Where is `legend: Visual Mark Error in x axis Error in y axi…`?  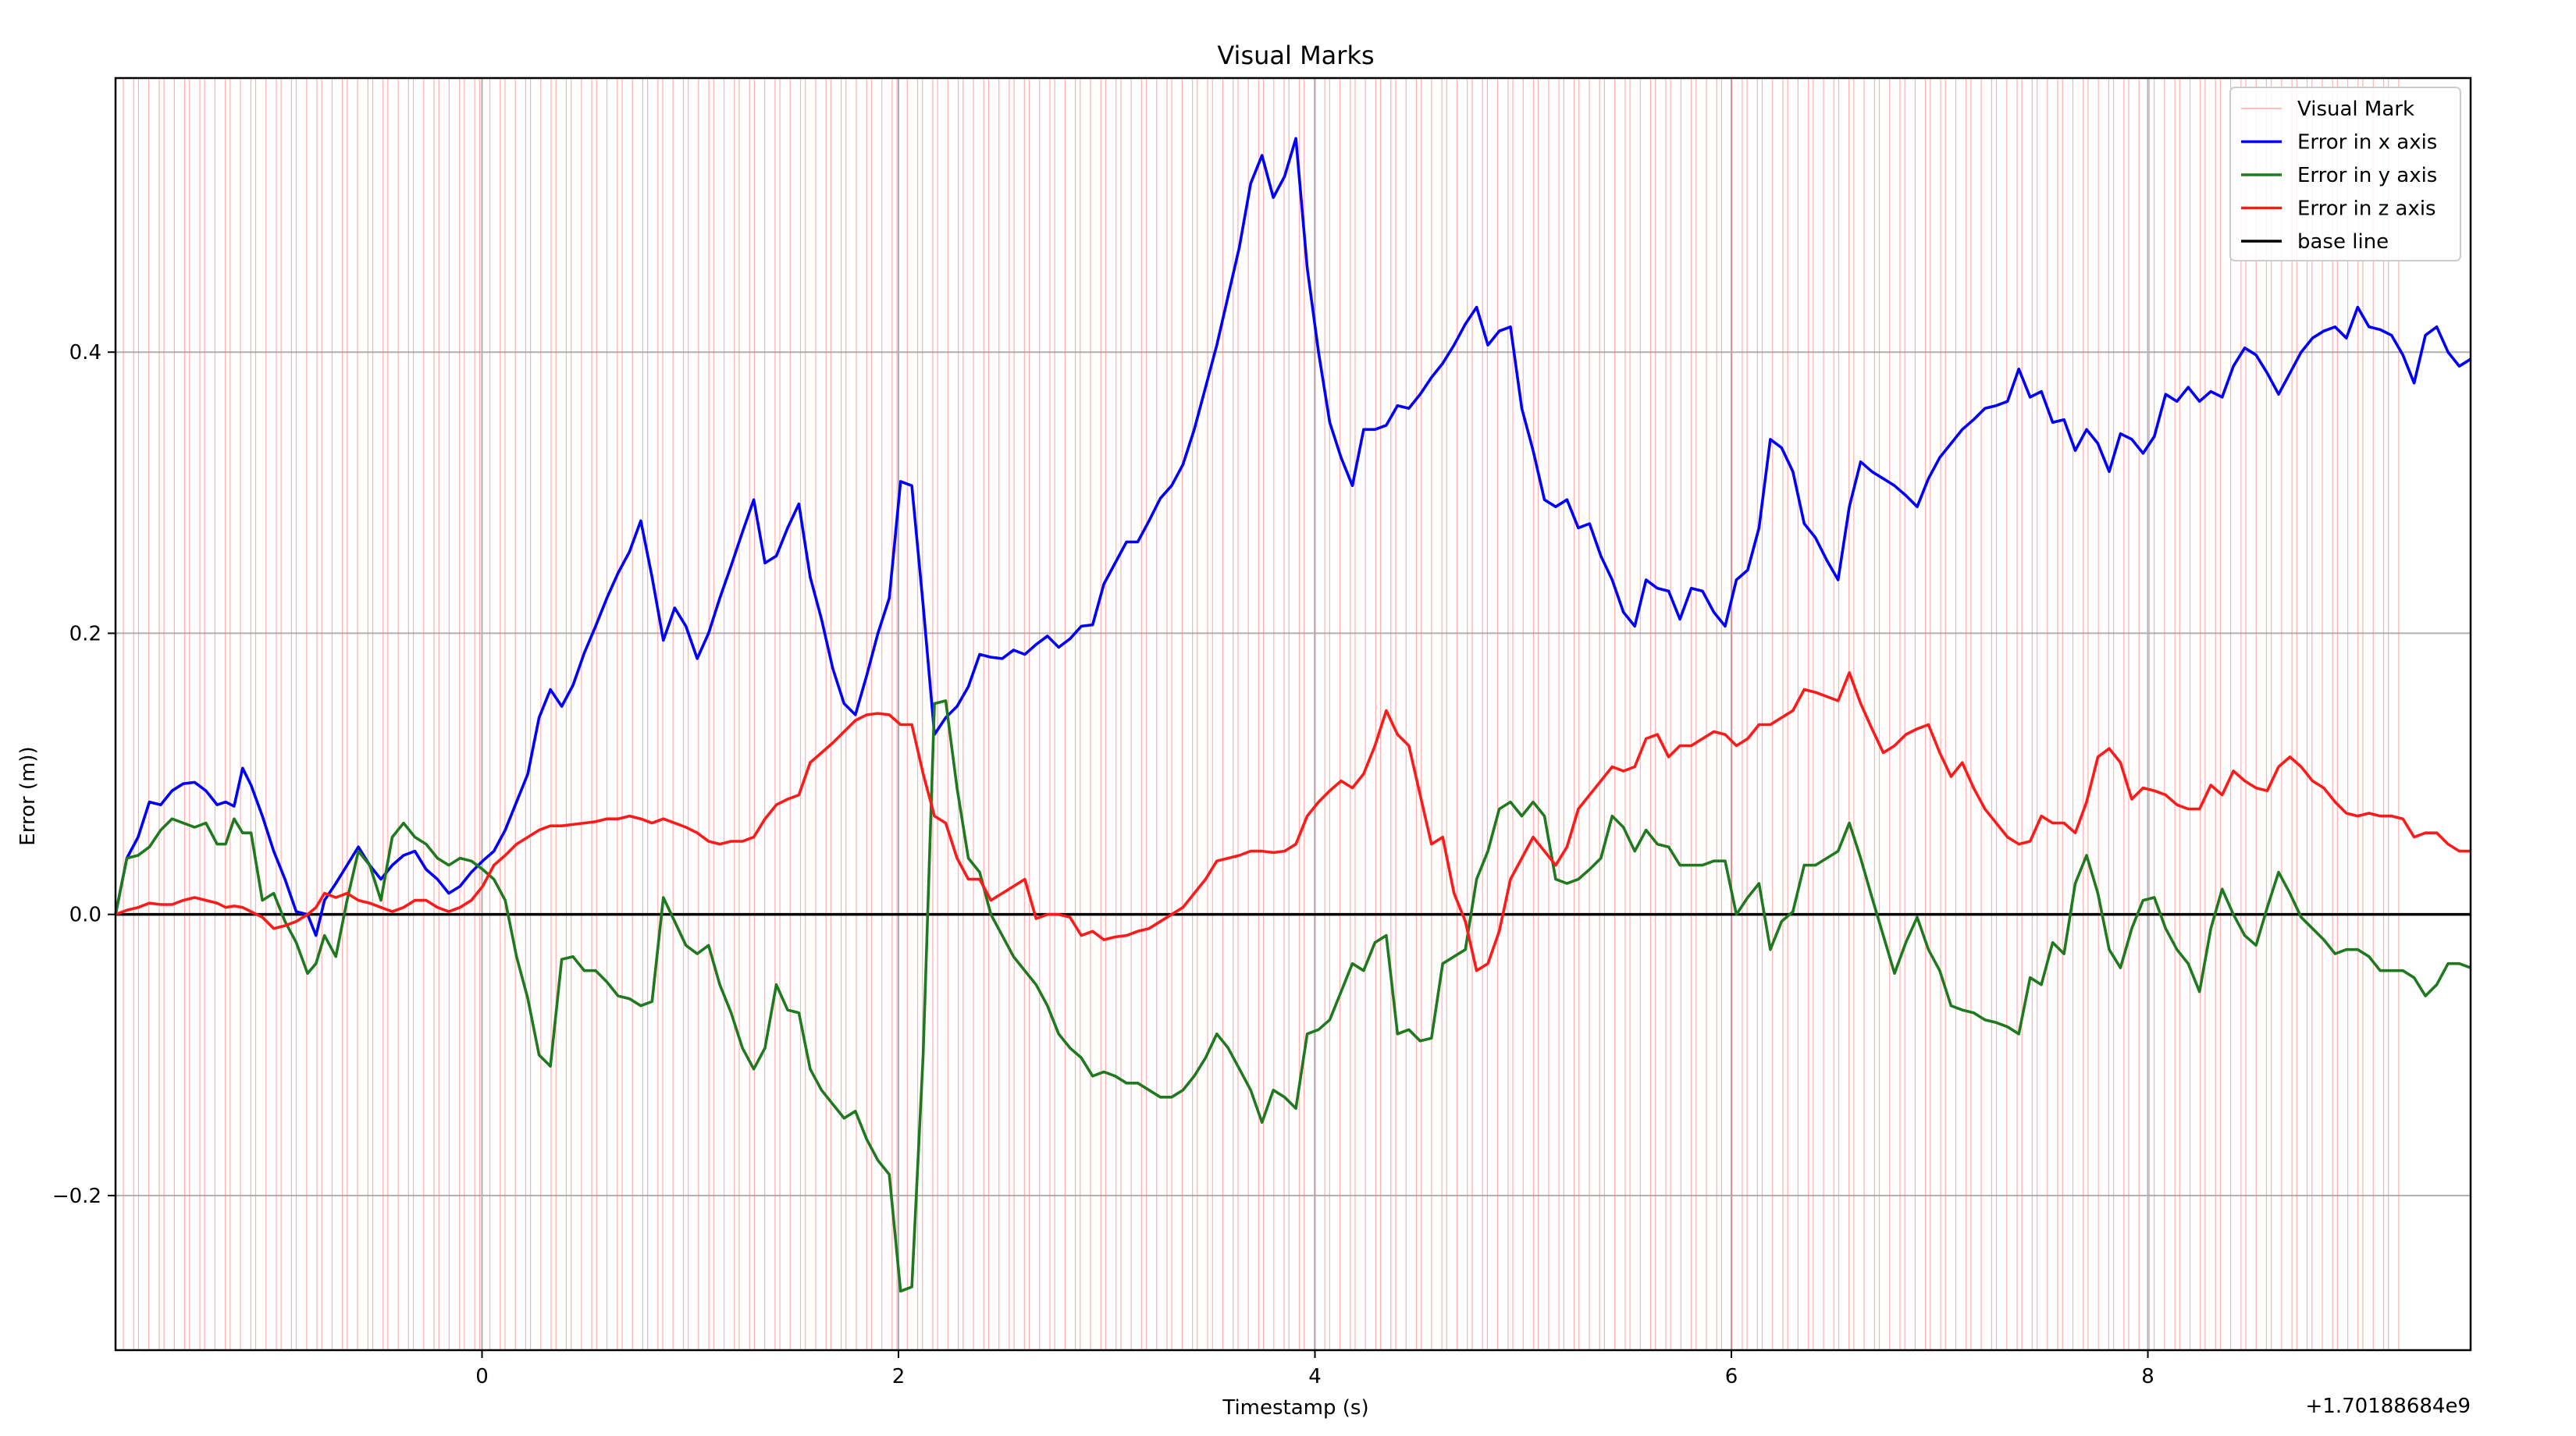 legend: Visual Mark Error in x axis Error in y axi… is located at coordinates (2345, 174).